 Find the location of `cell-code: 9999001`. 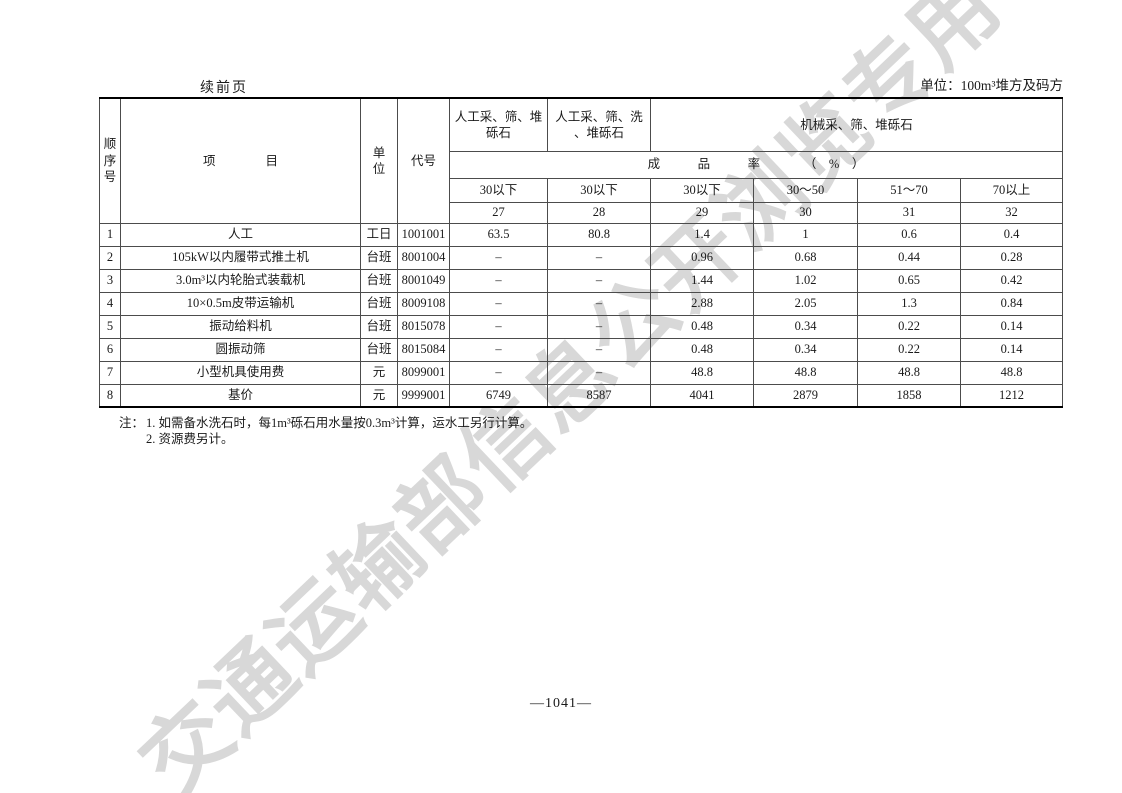

cell-code: 9999001 is located at coordinates (423, 395).